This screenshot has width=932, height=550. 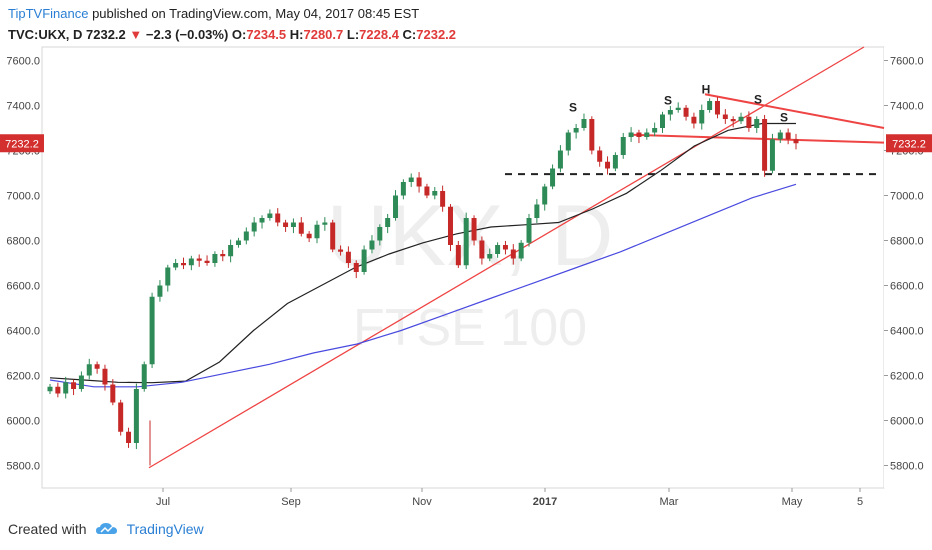 What do you see at coordinates (23, 62) in the screenshot?
I see `y-tick-left-0: 7600.0` at bounding box center [23, 62].